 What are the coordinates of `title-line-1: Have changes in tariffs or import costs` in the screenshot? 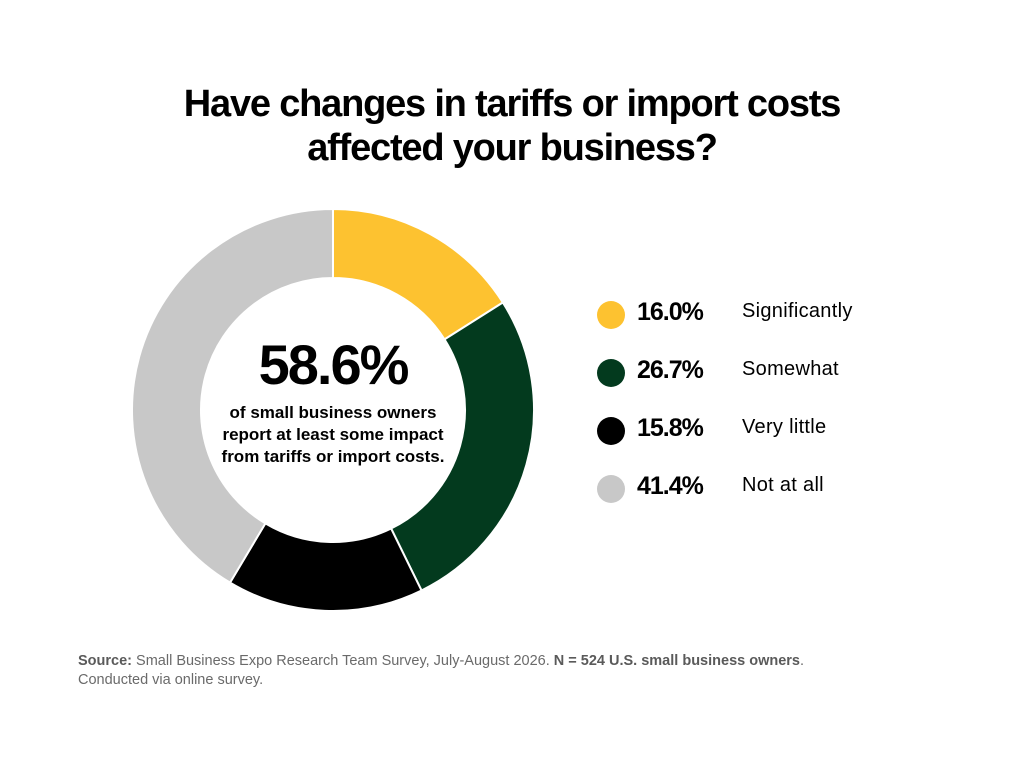 It's located at (512, 104).